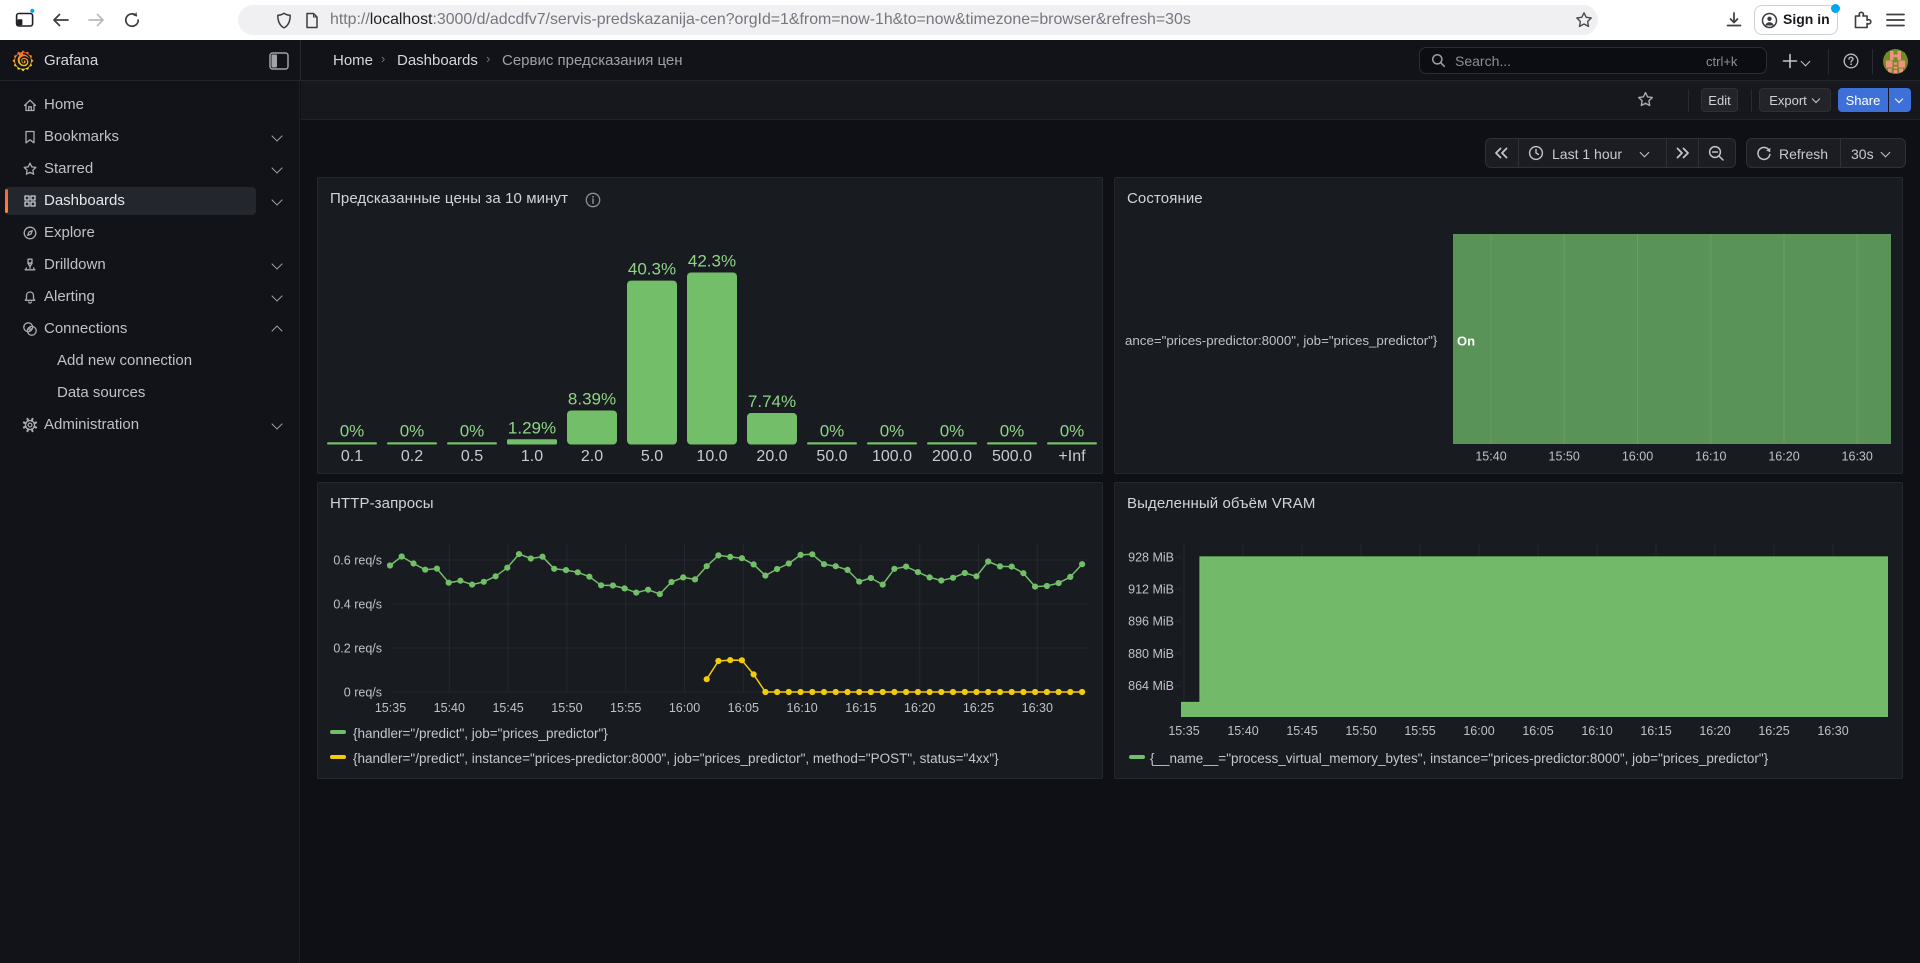  Describe the element at coordinates (1466, 341) in the screenshot. I see `svg-text: On` at that location.